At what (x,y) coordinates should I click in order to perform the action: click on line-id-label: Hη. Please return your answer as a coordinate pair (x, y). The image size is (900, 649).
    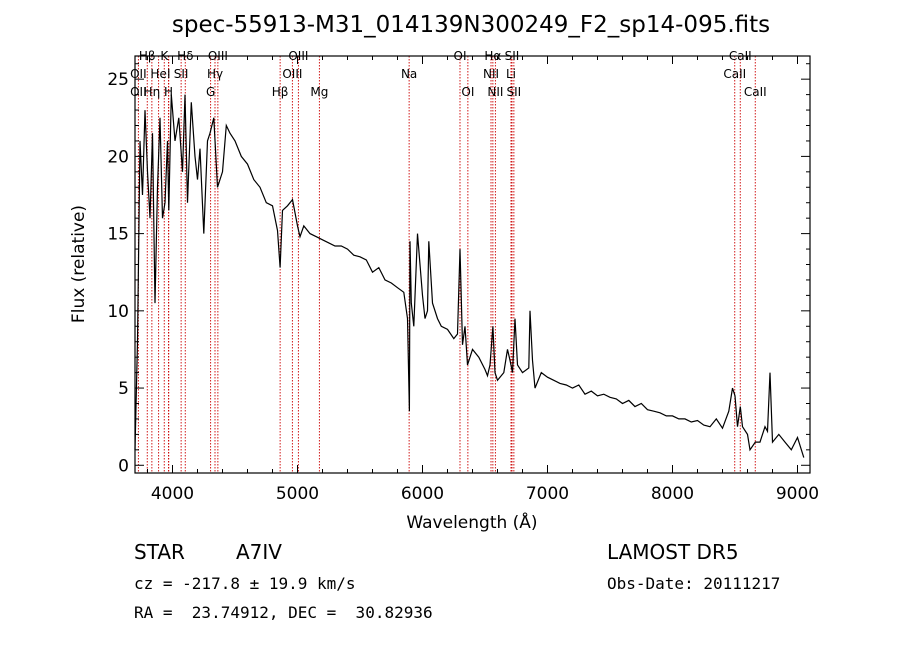
    Looking at the image, I should click on (152, 92).